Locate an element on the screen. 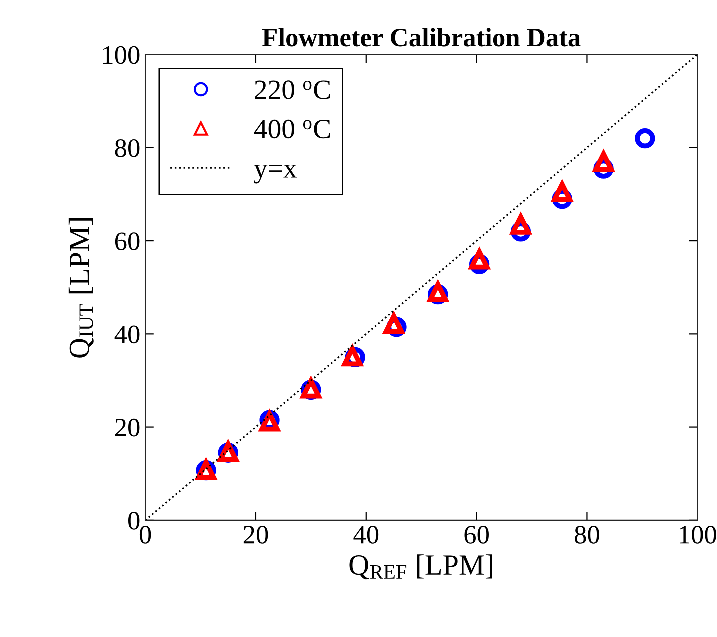 Image resolution: width=717 pixels, height=637 pixels. x-tick-label: 0 is located at coordinates (146, 535).